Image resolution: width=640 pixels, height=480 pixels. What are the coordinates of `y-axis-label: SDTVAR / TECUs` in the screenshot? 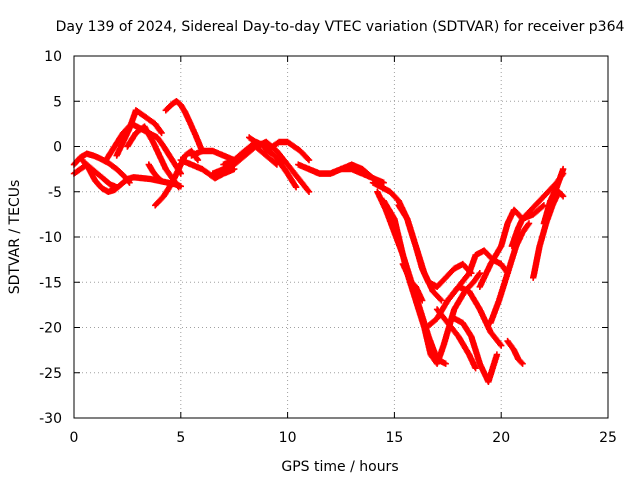 It's located at (15, 237).